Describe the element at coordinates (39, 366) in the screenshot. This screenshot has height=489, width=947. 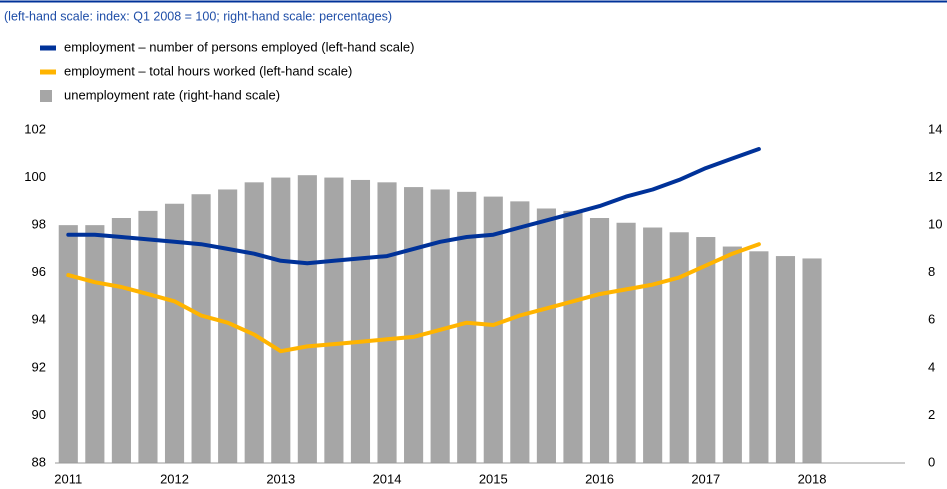
I see `y-tick-label: 92` at that location.